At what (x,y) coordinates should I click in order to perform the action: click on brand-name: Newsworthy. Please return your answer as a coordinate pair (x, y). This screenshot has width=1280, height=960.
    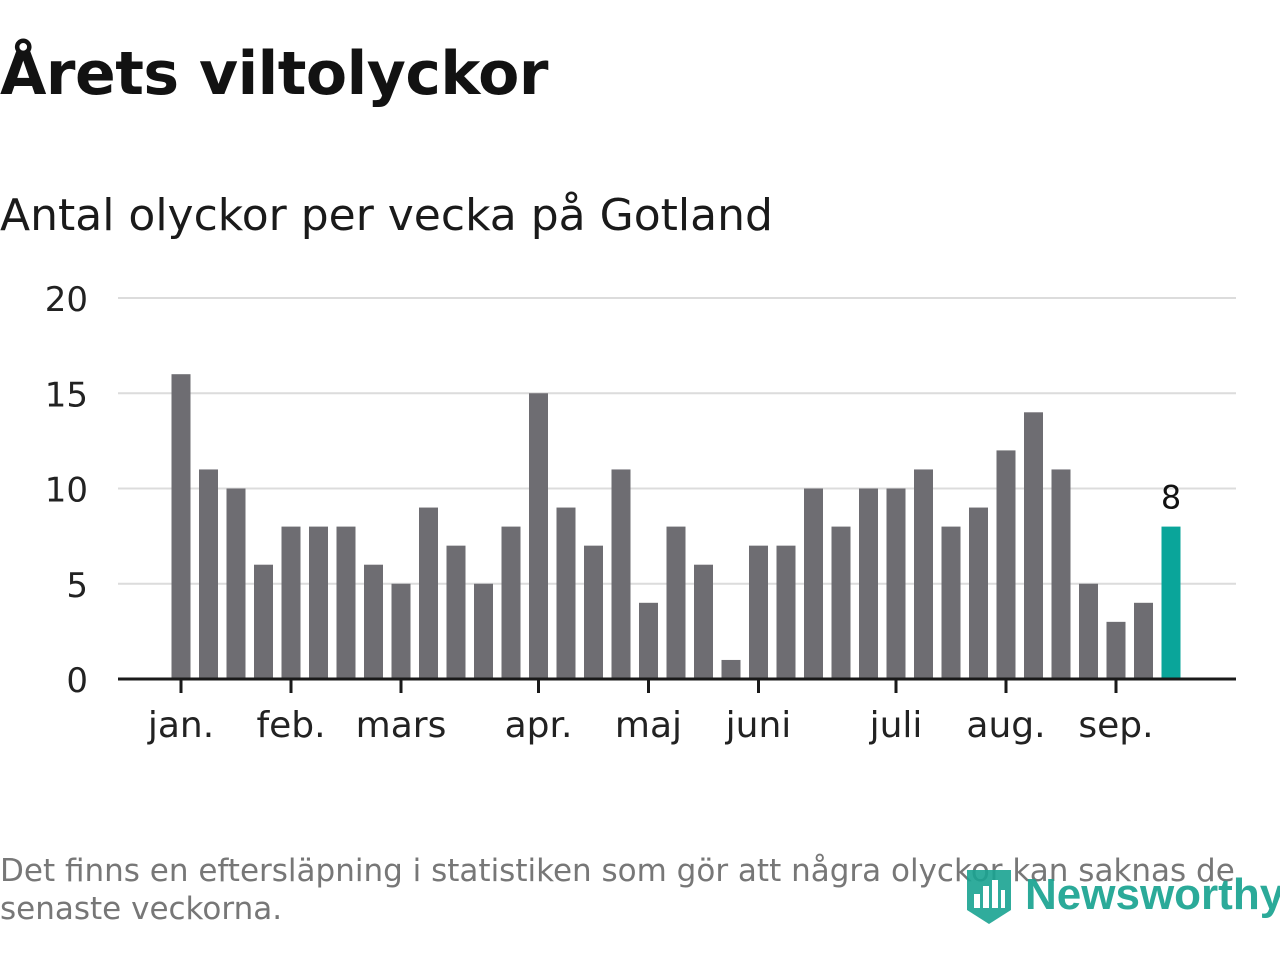
    Looking at the image, I should click on (1152, 894).